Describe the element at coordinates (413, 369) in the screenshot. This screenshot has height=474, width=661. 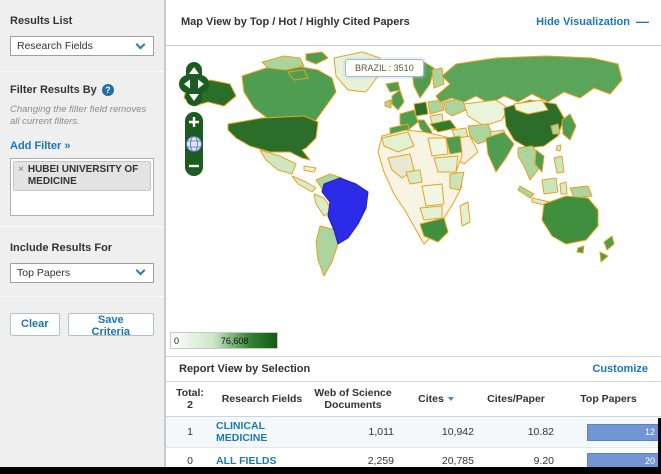
I see `report-view-header: Report View by Selection Customize` at that location.